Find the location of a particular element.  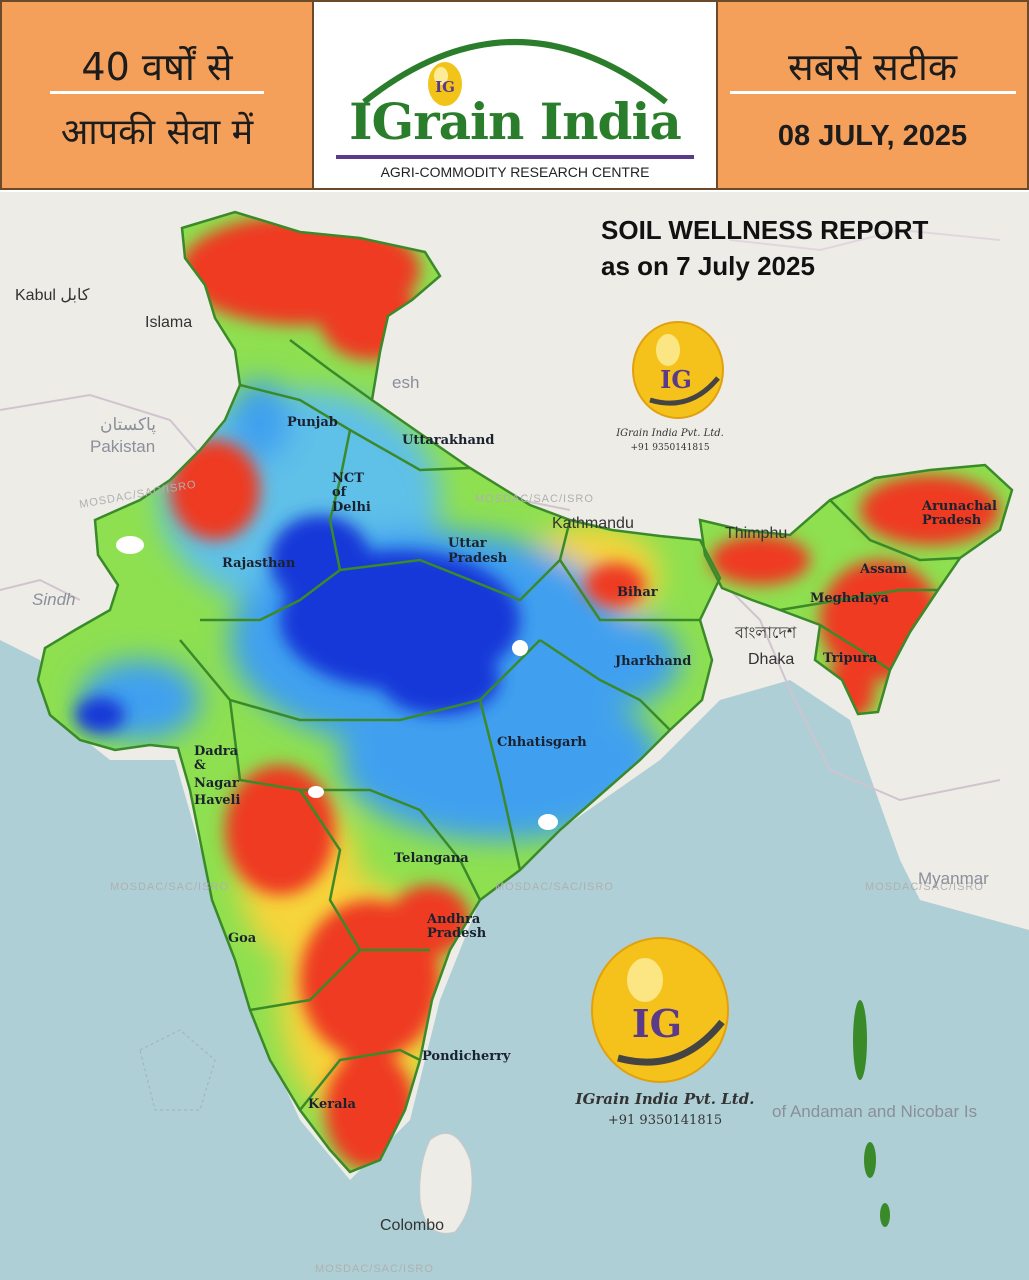

state-label-nct: NCT is located at coordinates (348, 478).